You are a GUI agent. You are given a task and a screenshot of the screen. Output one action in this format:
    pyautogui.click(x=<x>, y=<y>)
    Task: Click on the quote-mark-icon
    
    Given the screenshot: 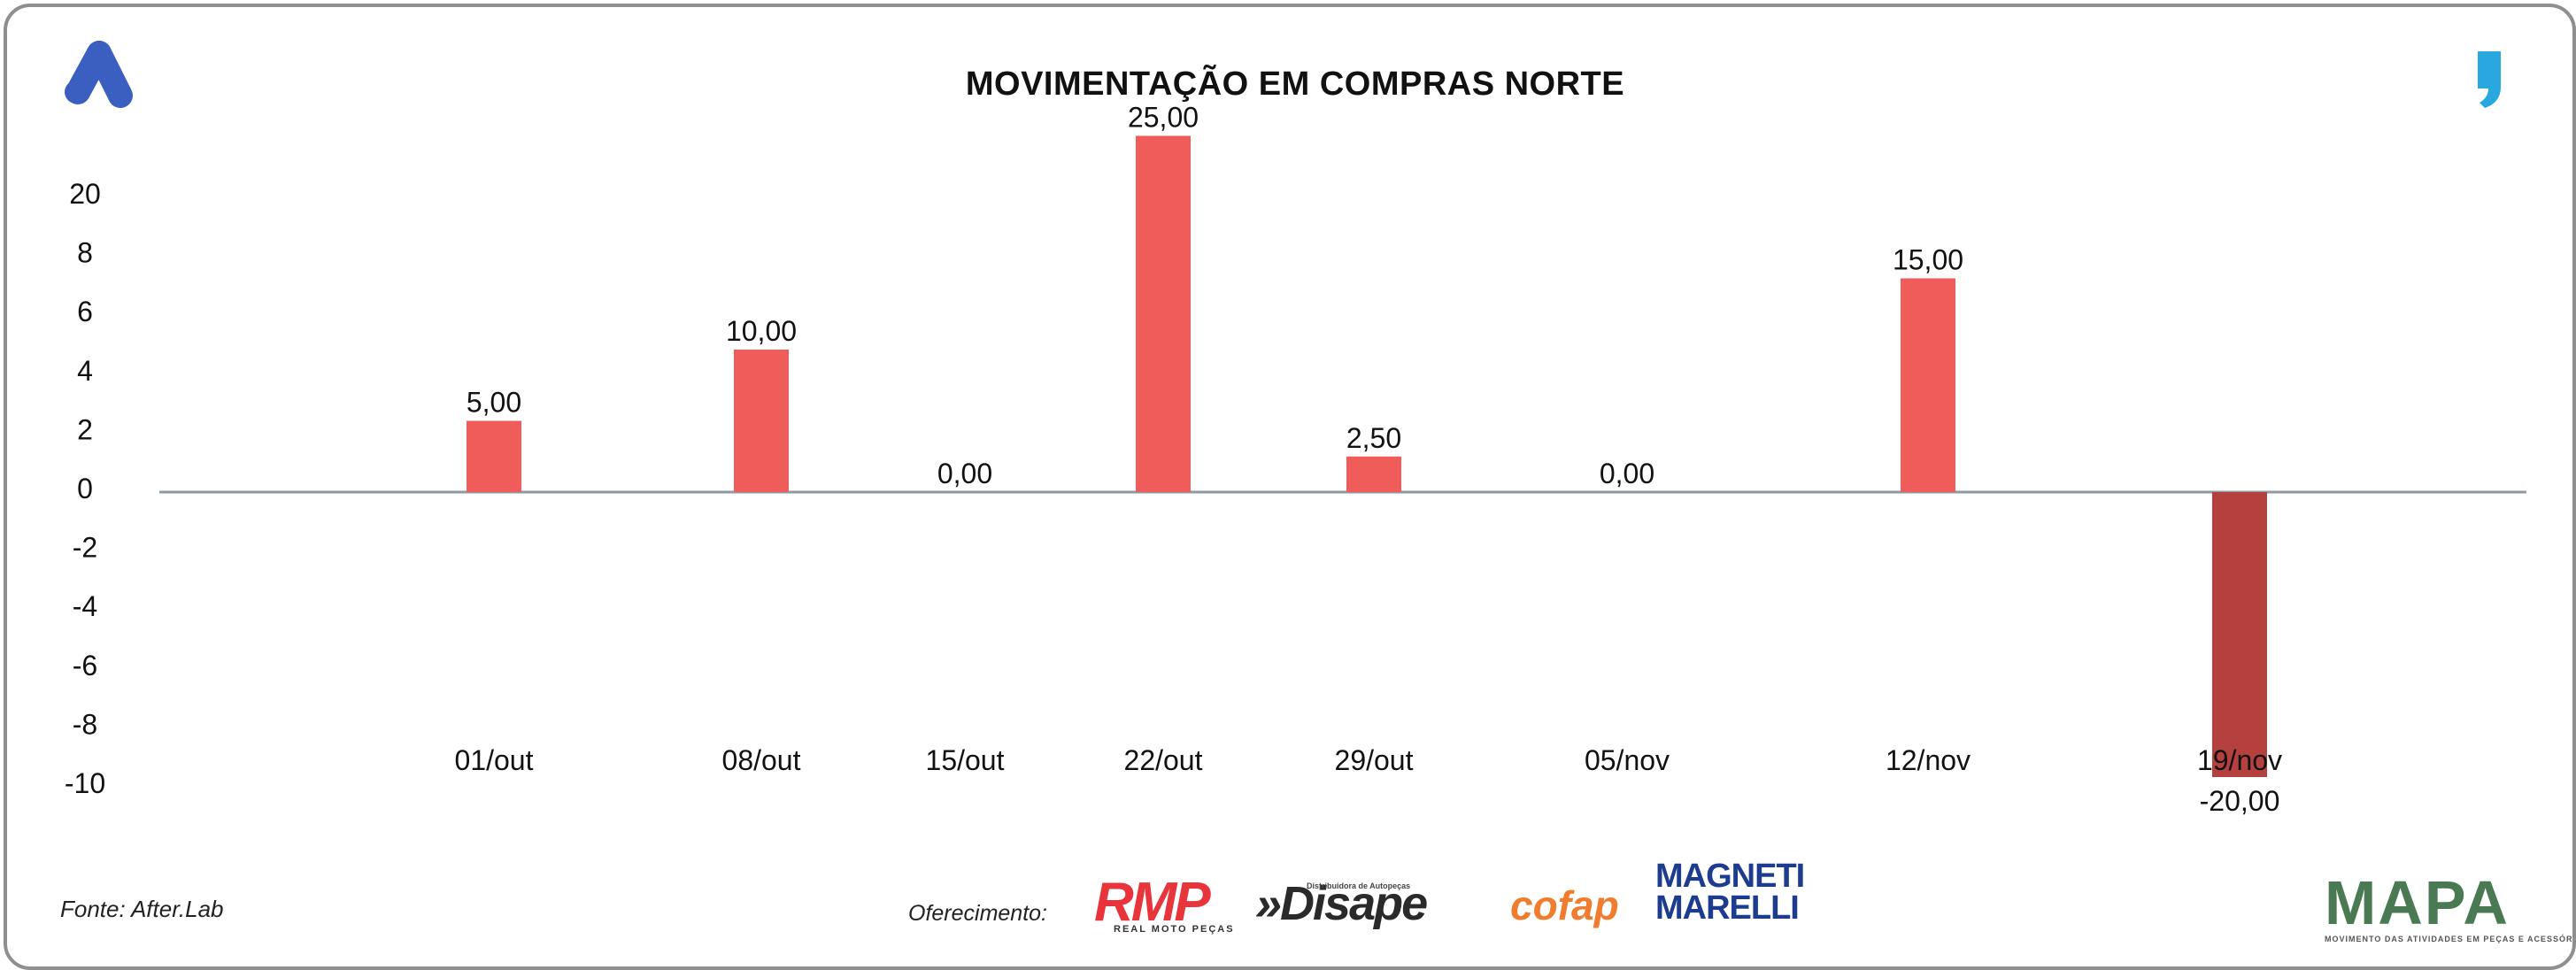 What is the action you would take?
    pyautogui.click(x=2489, y=79)
    